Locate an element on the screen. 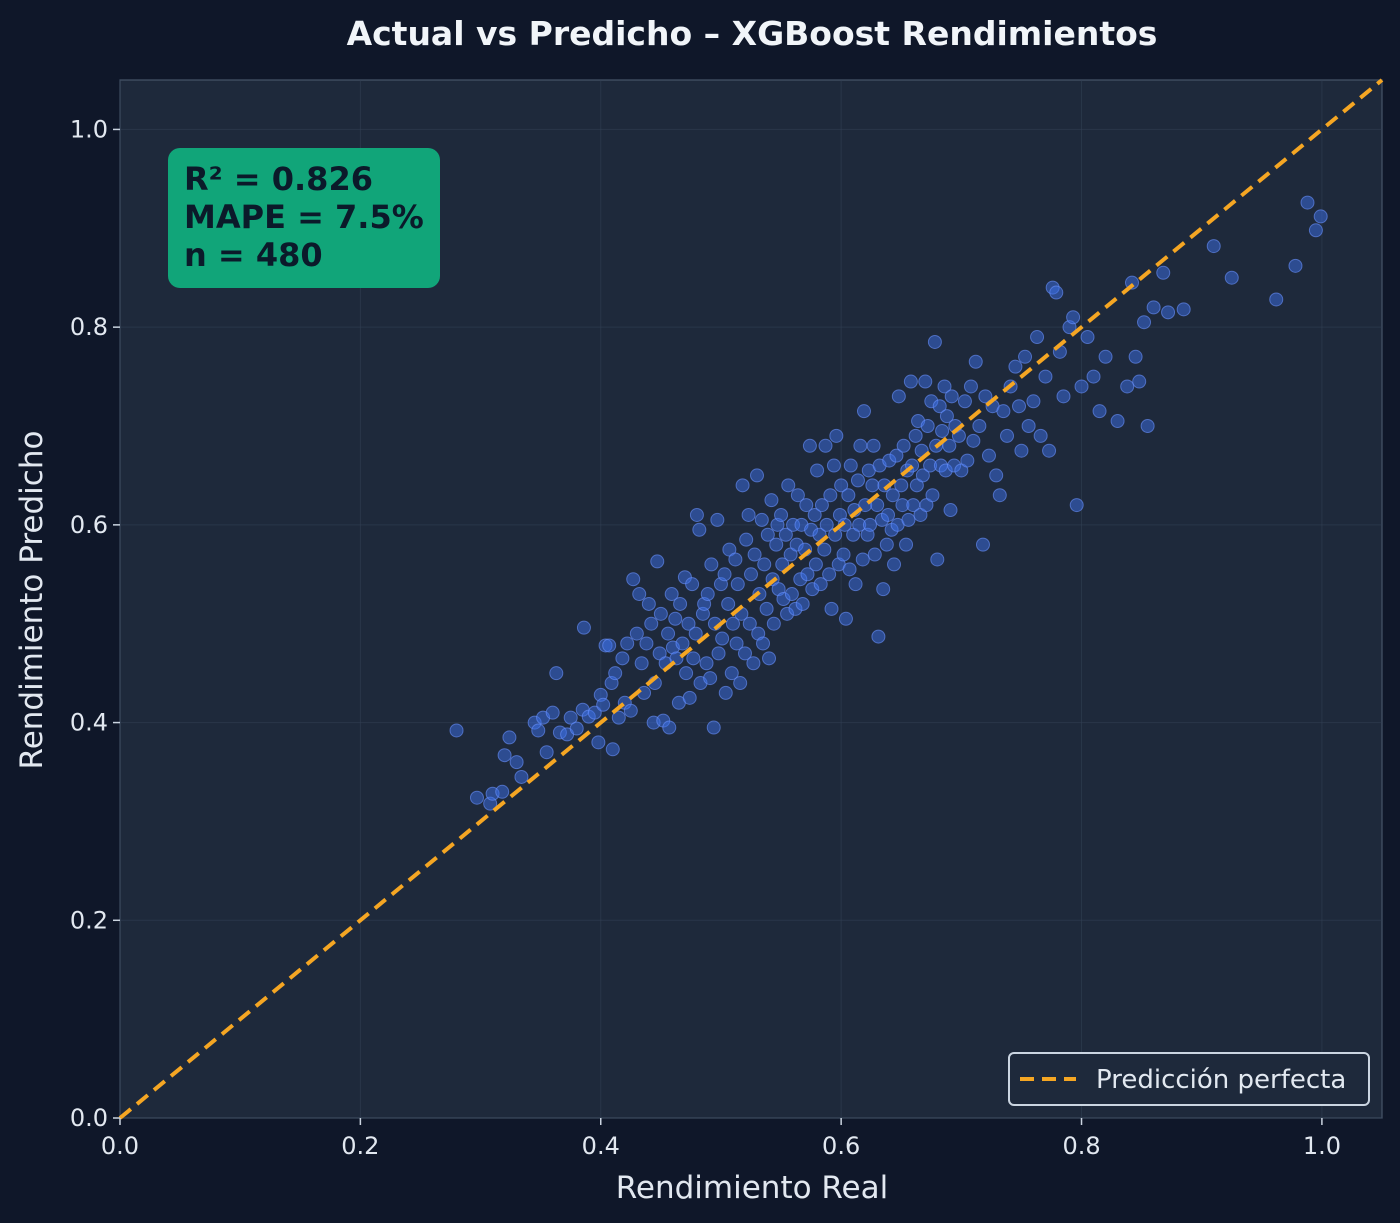  x-tick-label: 0.6 is located at coordinates (841, 1146).